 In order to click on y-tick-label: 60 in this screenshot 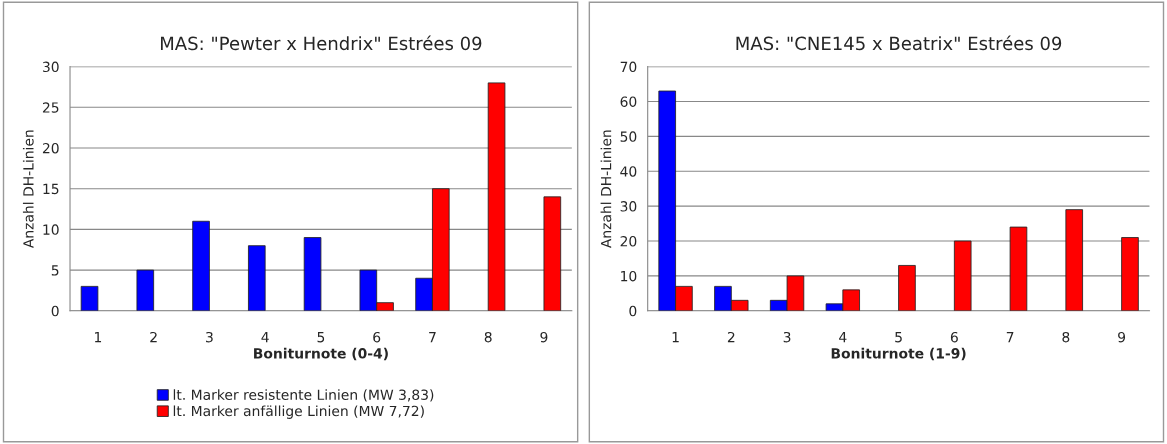, I will do `click(628, 101)`.